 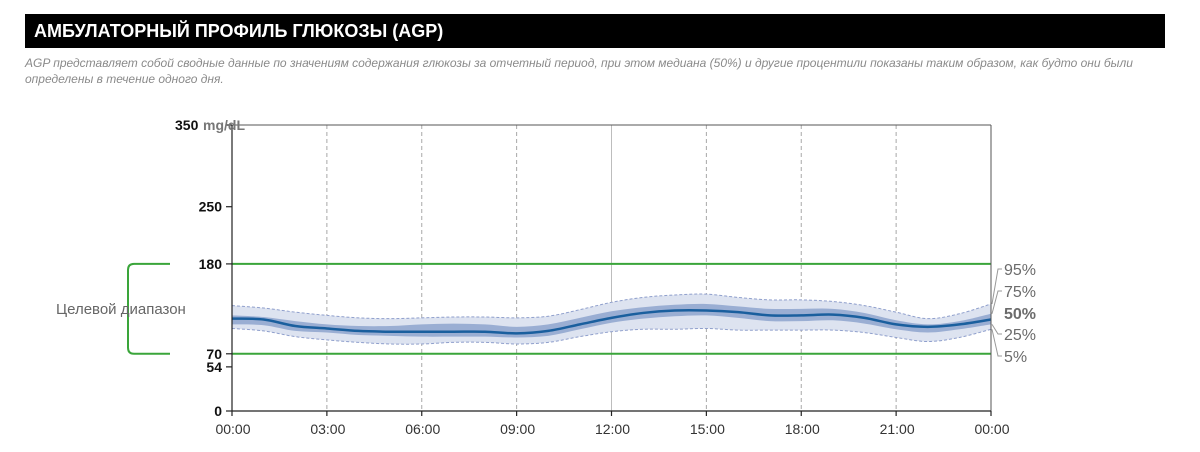 I want to click on x-tick-label: 09:00, so click(x=517, y=429).